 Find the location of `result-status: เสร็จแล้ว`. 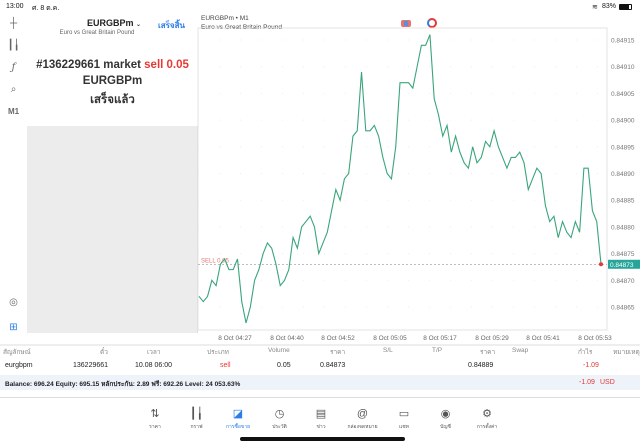

result-status: เสร็จแล้ว is located at coordinates (112, 100).